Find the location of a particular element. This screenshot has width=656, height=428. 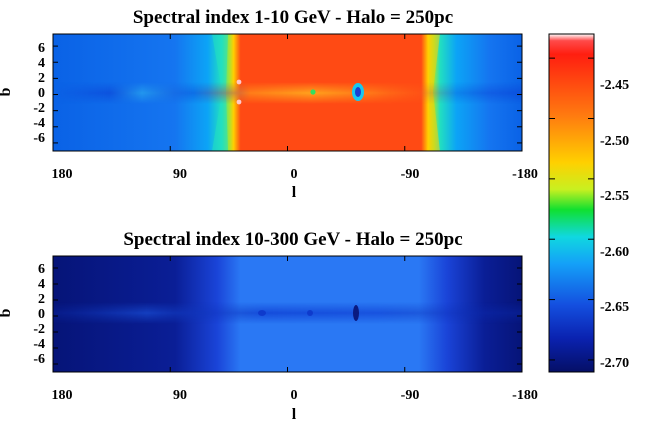

bottom-x-axis-label: l is located at coordinates (294, 414).